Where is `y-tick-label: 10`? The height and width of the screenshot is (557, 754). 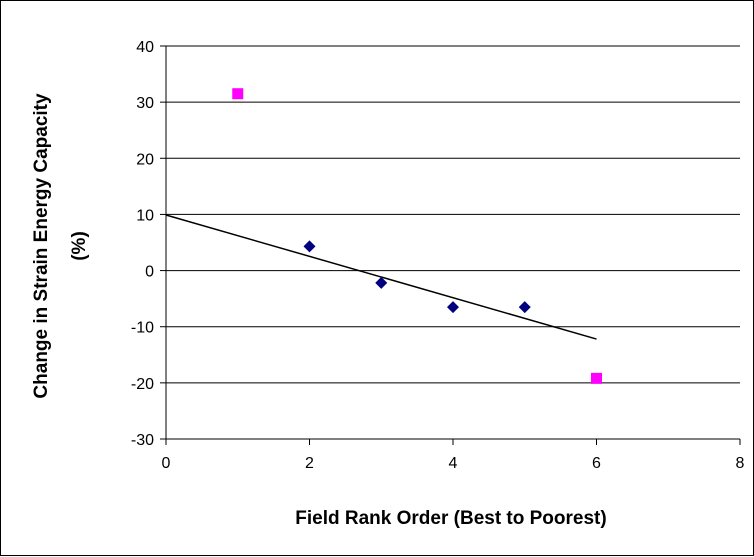
y-tick-label: 10 is located at coordinates (145, 215).